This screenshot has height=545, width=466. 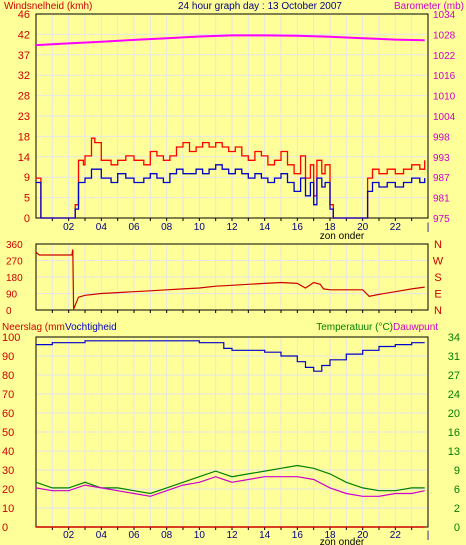 What do you see at coordinates (454, 376) in the screenshot?
I see `y2-tick-label-temp-27: 27` at bounding box center [454, 376].